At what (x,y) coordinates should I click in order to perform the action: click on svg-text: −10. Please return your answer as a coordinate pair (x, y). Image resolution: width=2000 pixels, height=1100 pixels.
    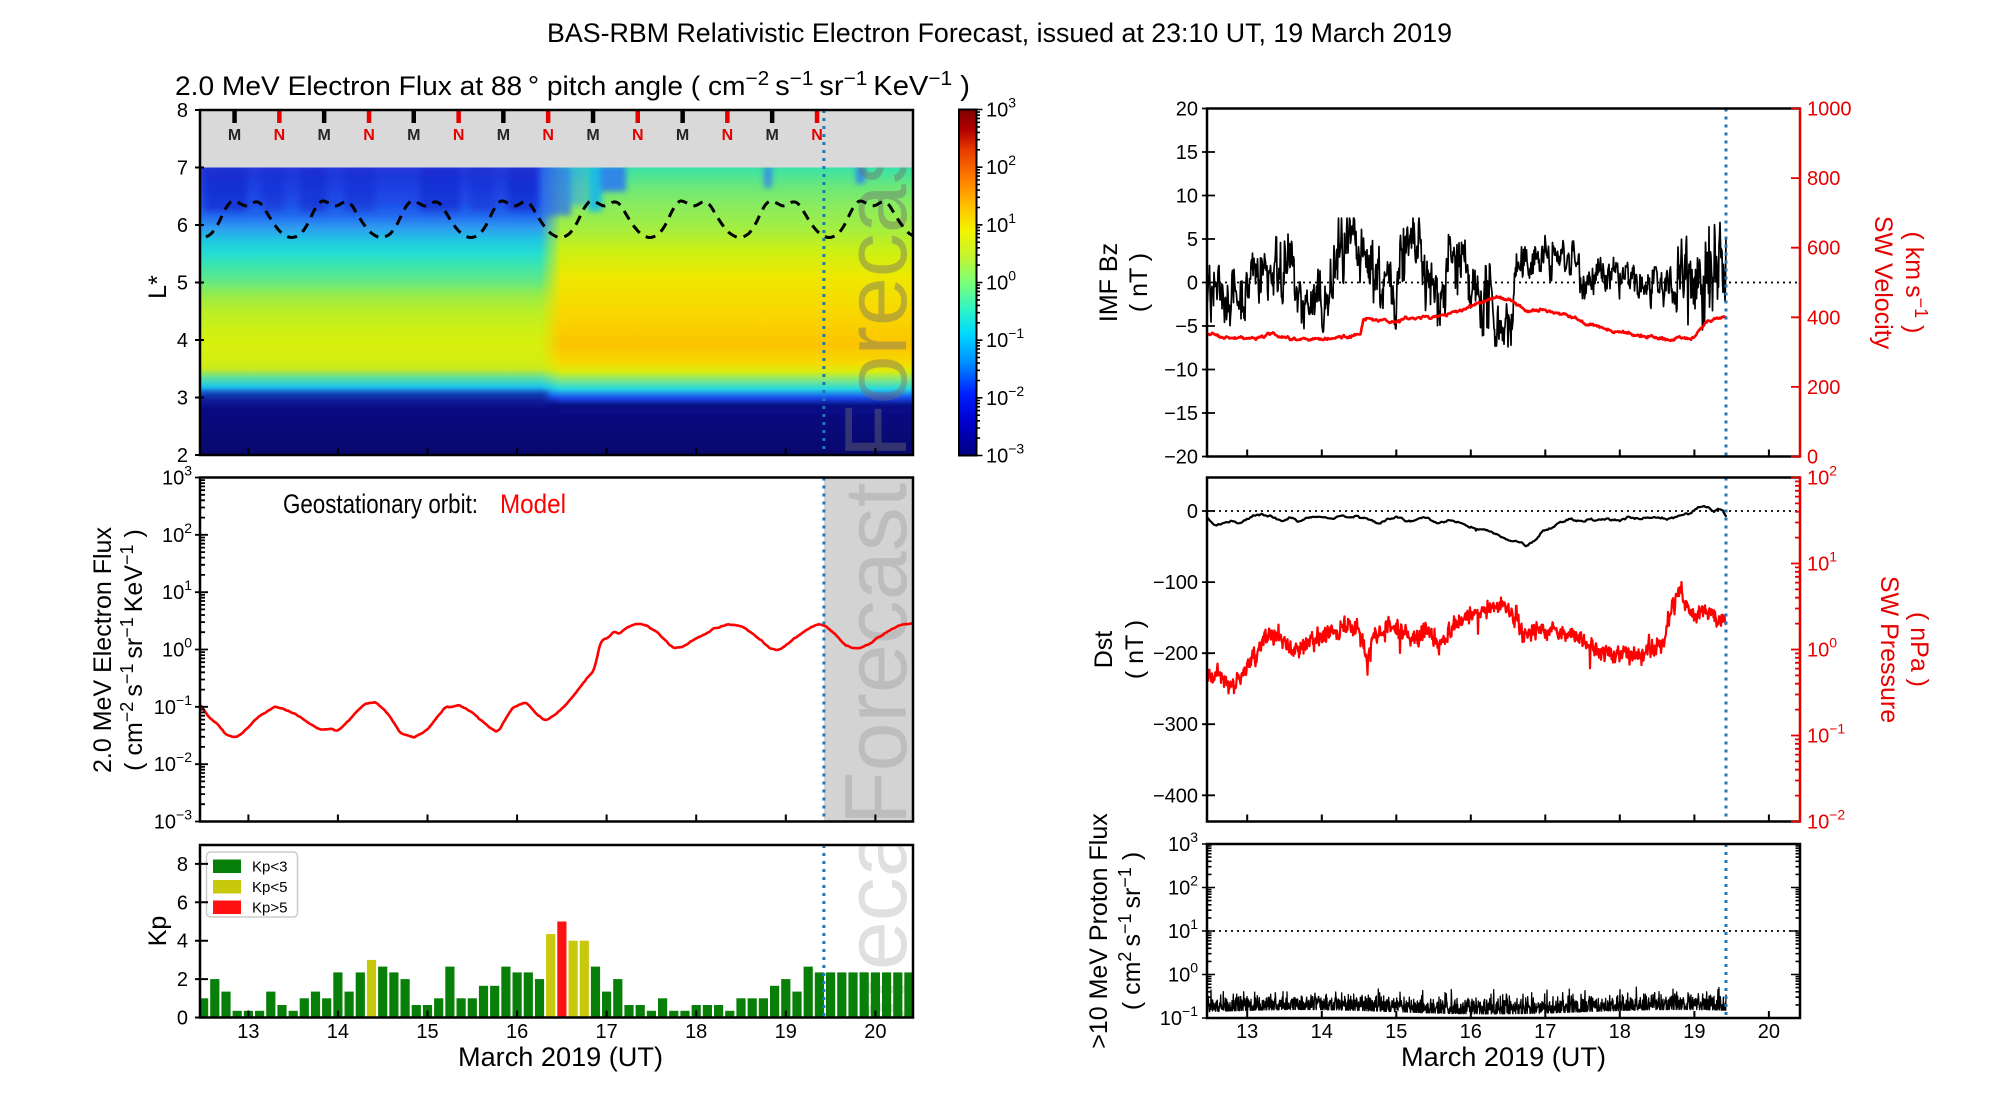
    Looking at the image, I should click on (1181, 371).